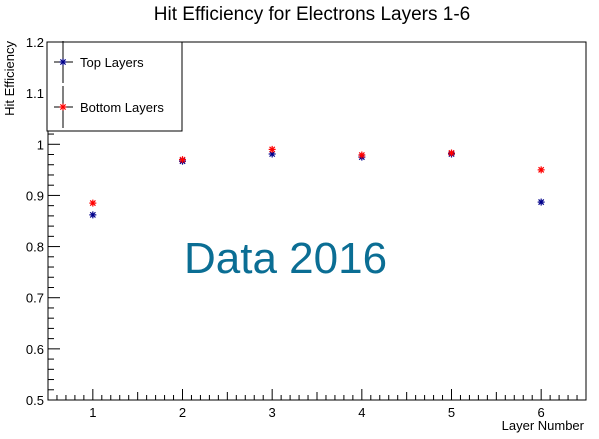  Describe the element at coordinates (122, 107) in the screenshot. I see `legend-label: Bottom Layers` at that location.